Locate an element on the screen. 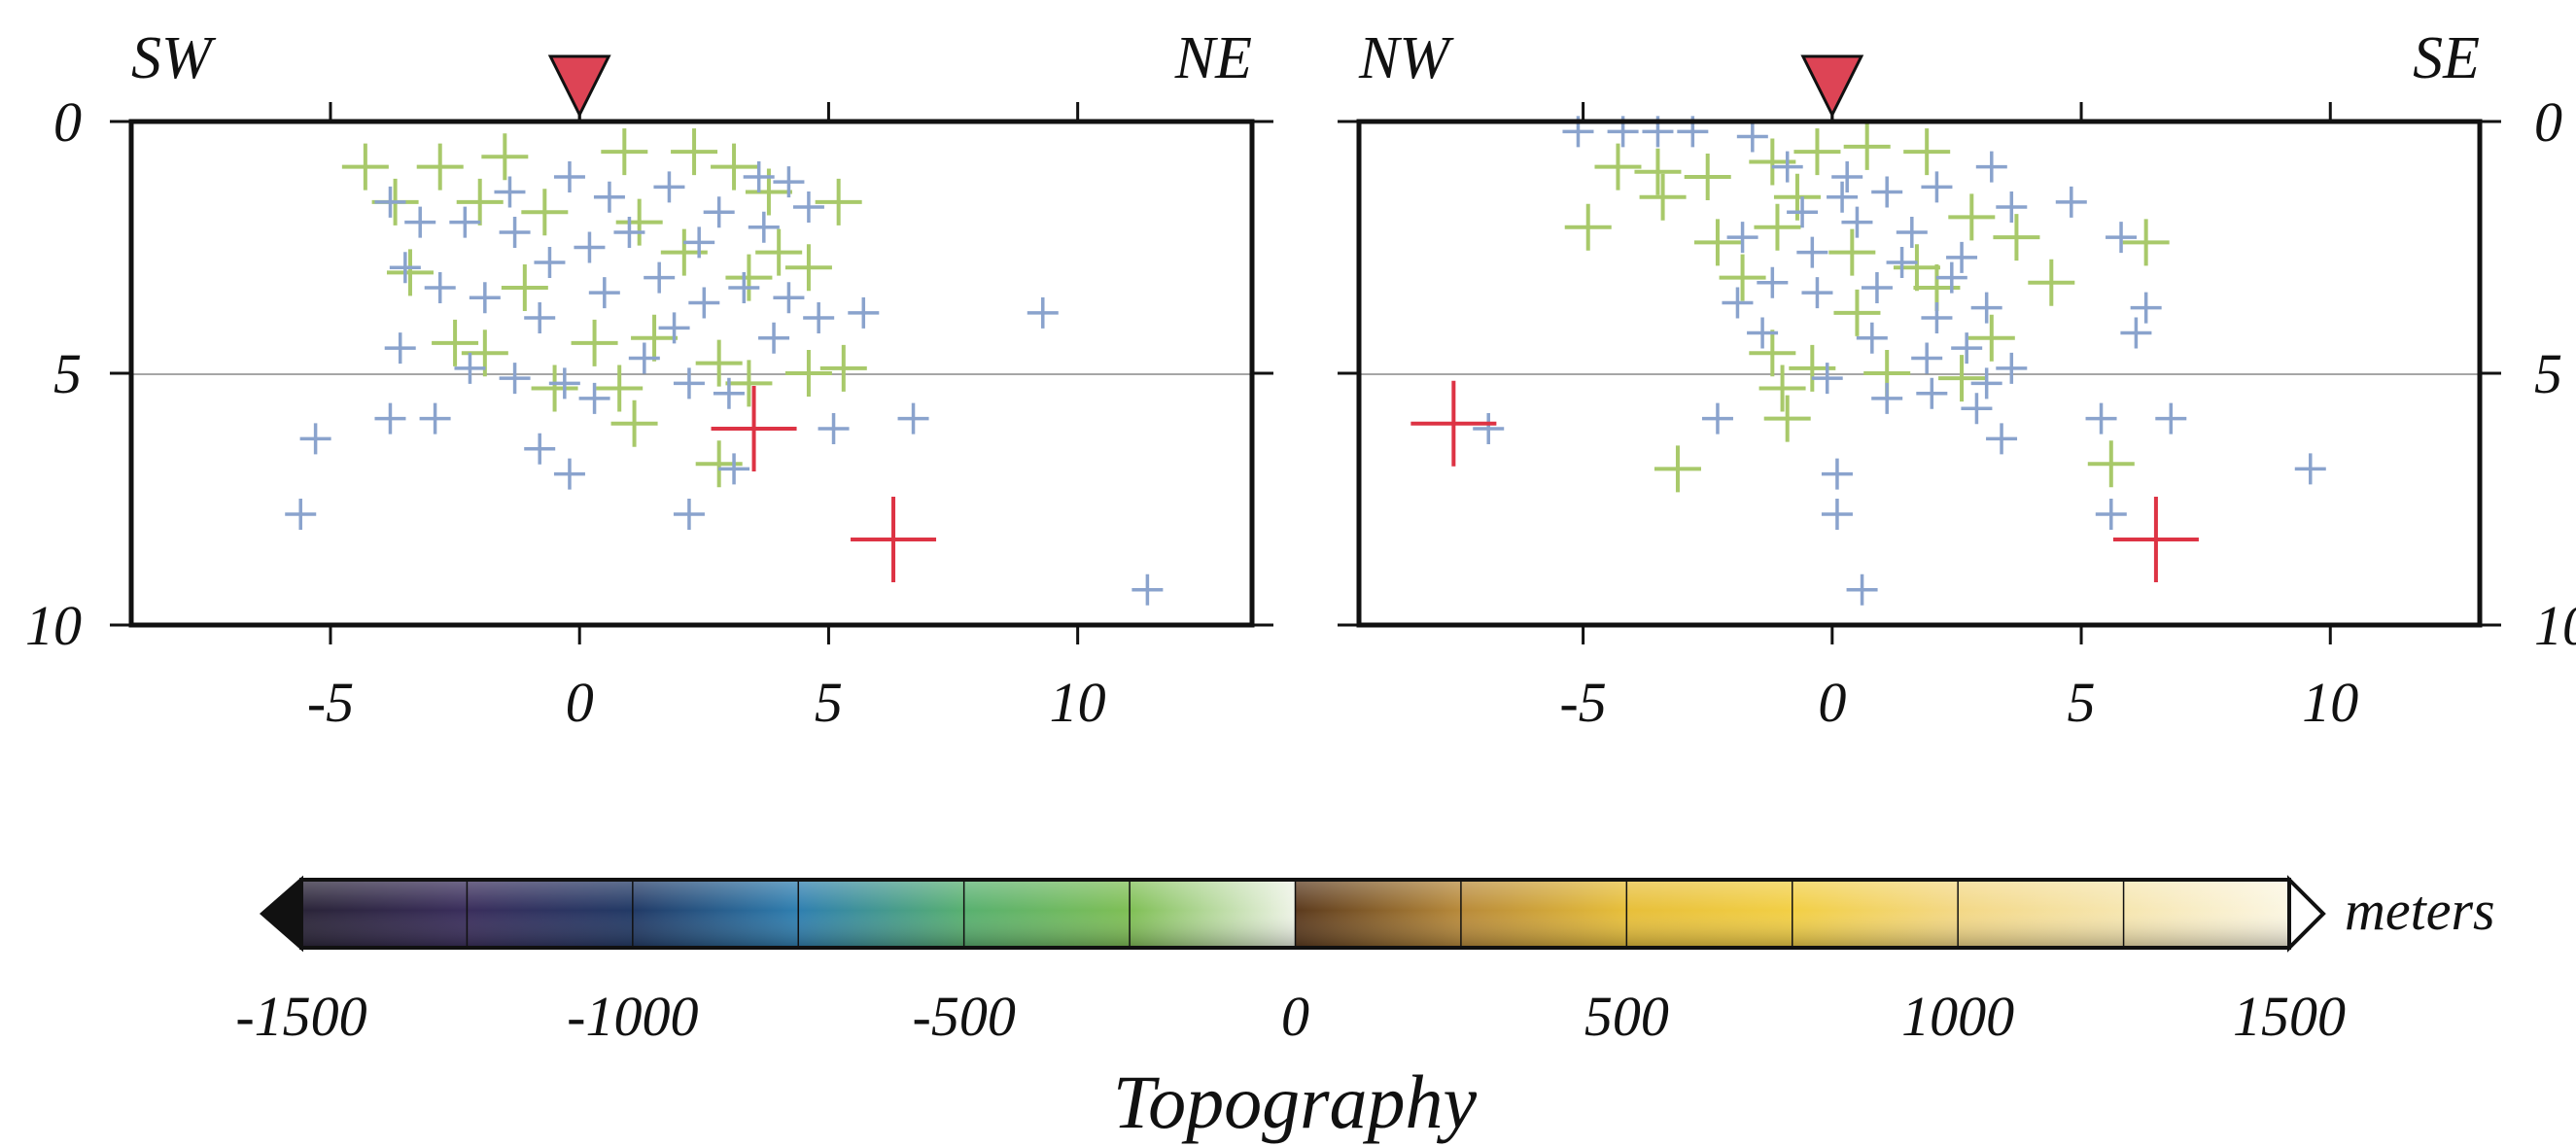 This screenshot has width=2576, height=1147. right-station-marker is located at coordinates (1832, 87).